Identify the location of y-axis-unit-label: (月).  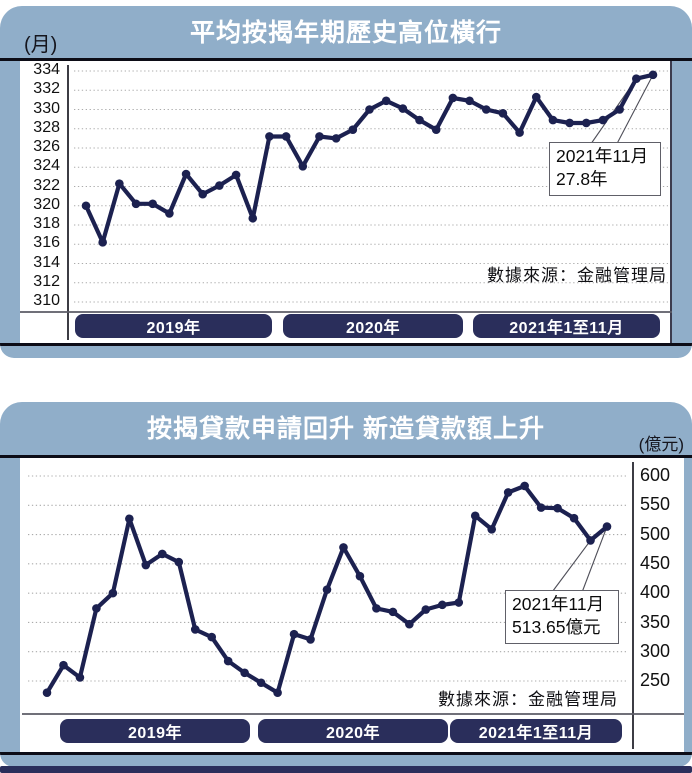
(41, 45).